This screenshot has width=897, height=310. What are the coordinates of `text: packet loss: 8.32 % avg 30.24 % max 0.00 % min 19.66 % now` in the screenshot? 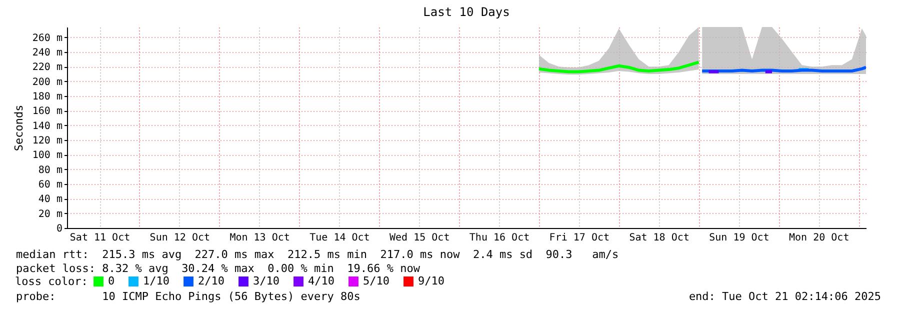 It's located at (218, 268).